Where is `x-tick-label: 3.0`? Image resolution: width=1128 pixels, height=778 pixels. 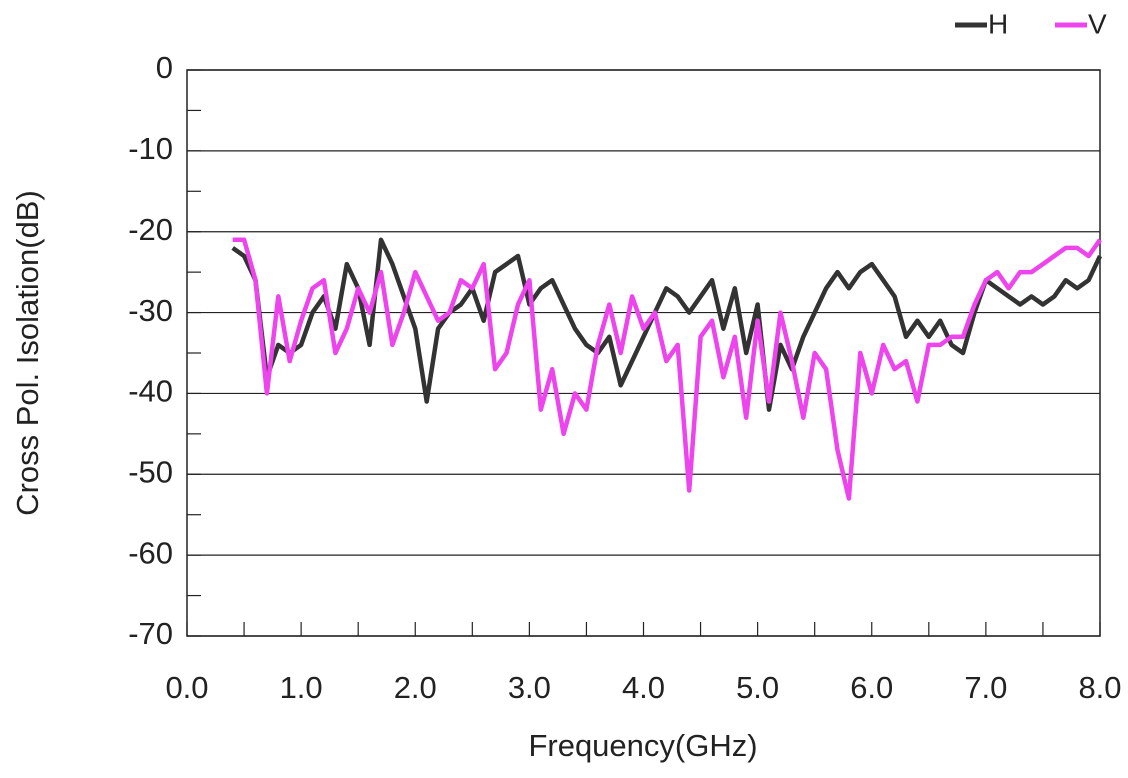
x-tick-label: 3.0 is located at coordinates (529, 687).